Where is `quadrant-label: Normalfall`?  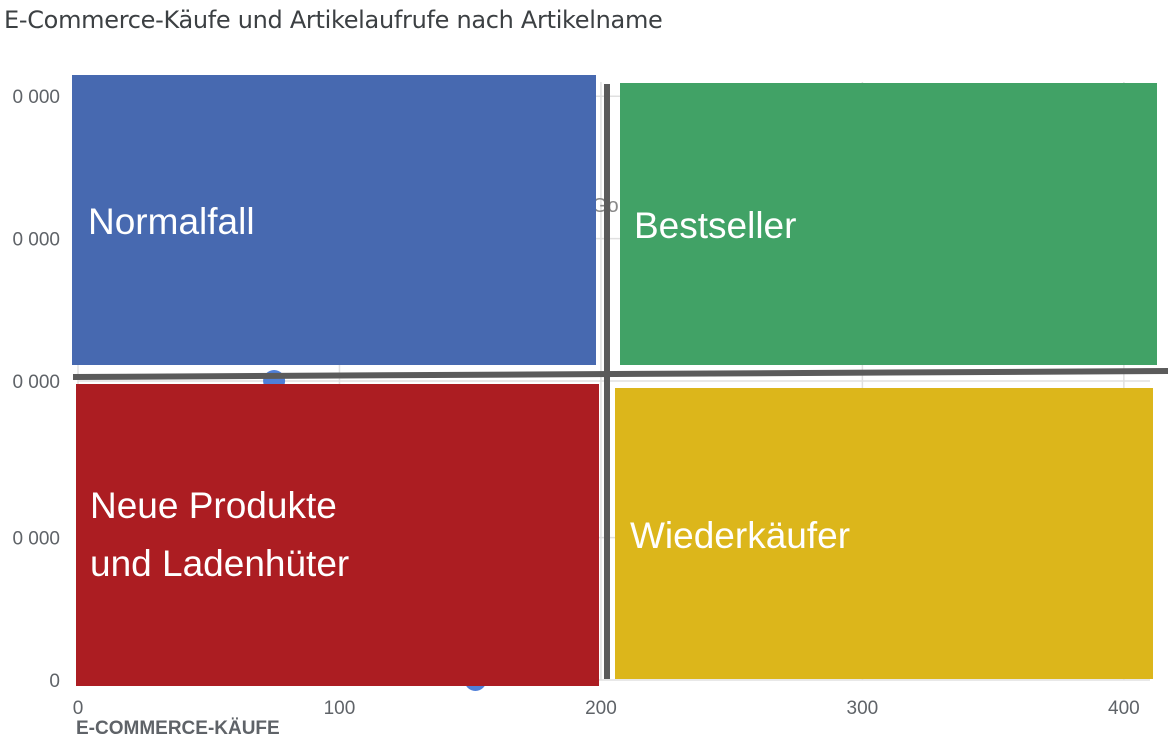 quadrant-label: Normalfall is located at coordinates (171, 221).